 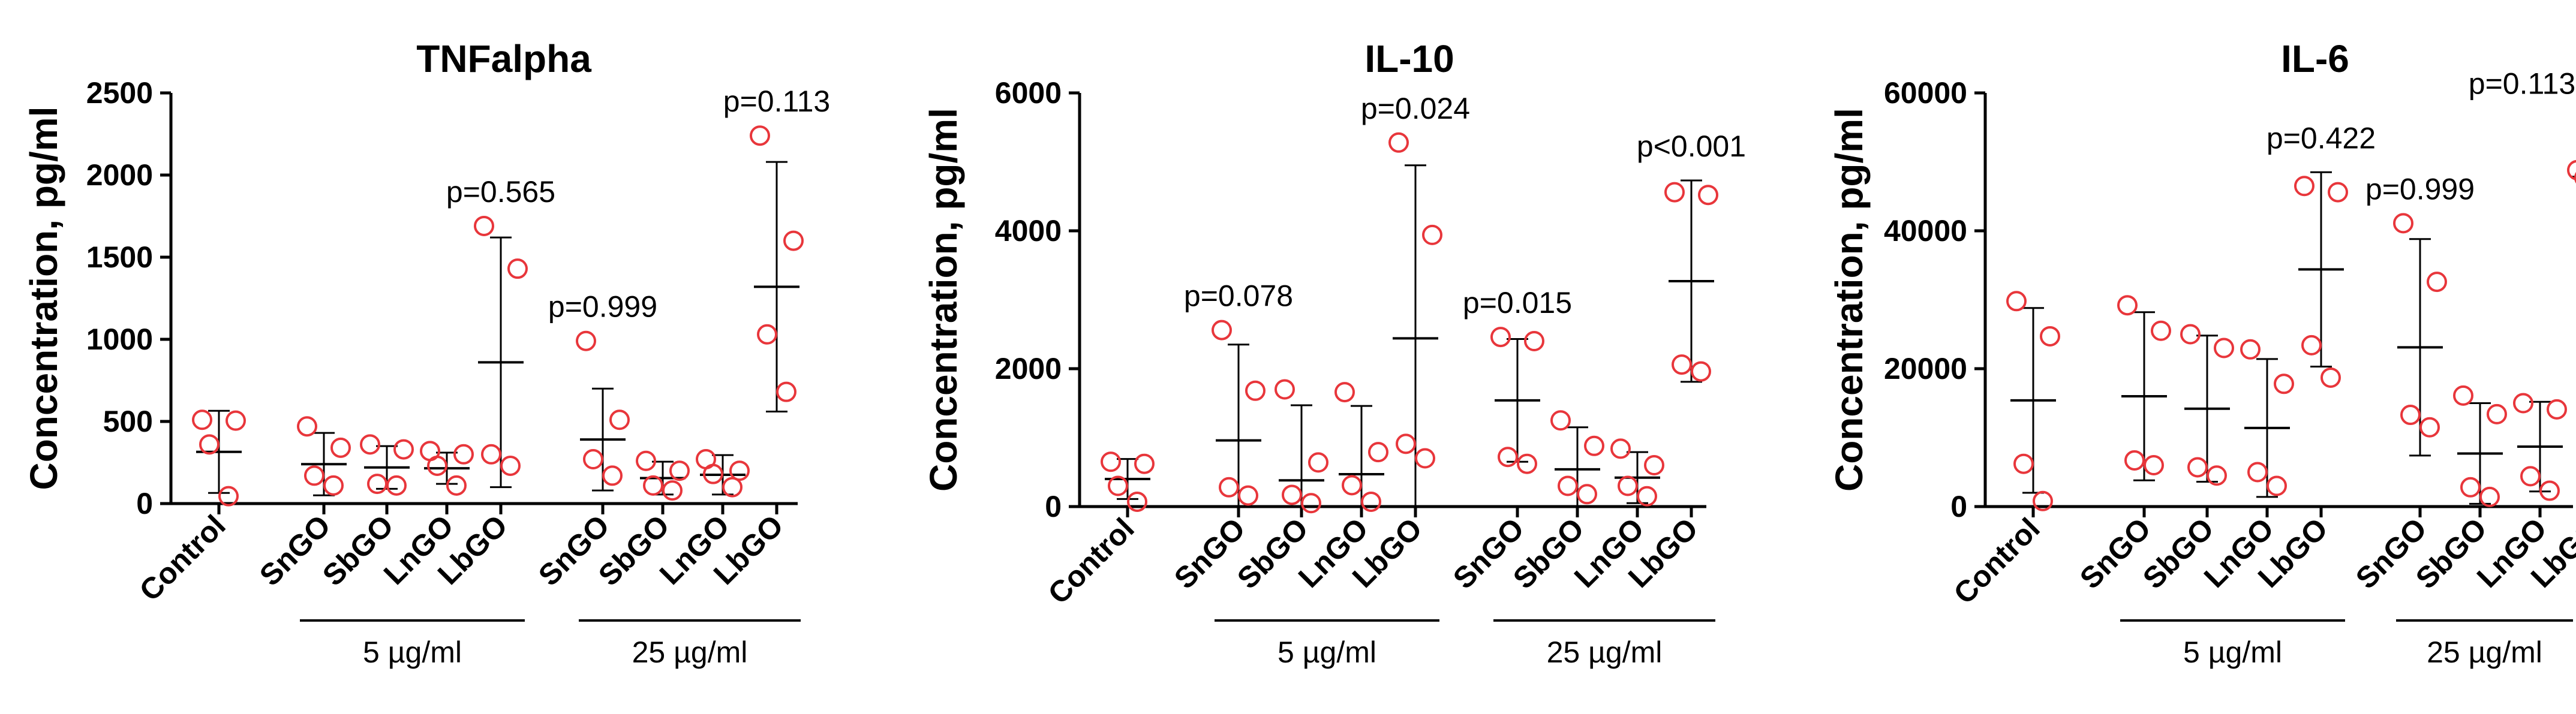 I want to click on y-tick-label: 2500, so click(x=120, y=93).